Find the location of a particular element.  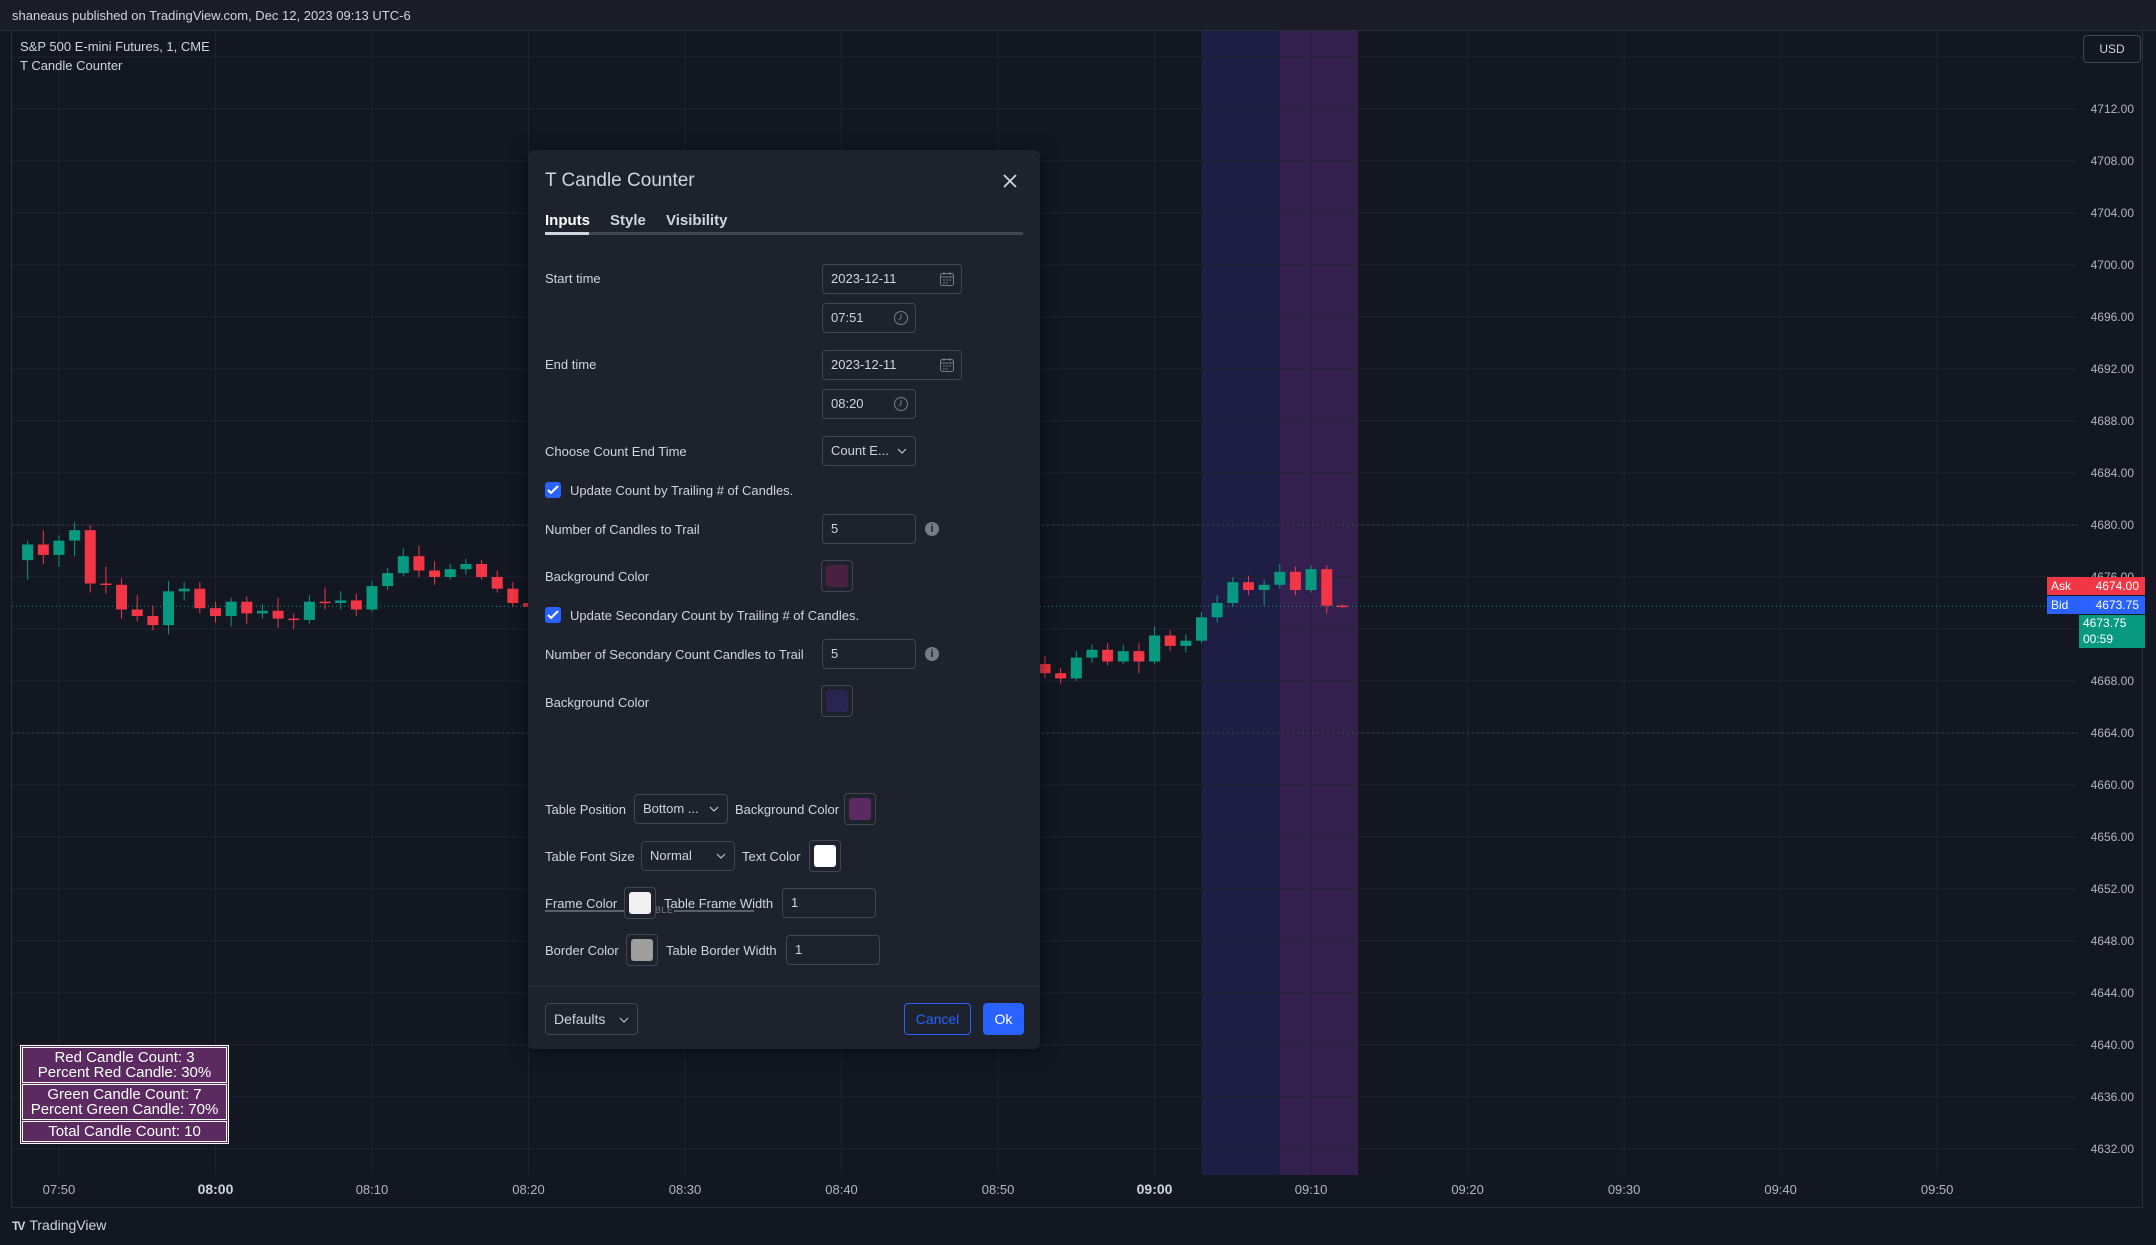

update-trailing-checkbox is located at coordinates (553, 490).